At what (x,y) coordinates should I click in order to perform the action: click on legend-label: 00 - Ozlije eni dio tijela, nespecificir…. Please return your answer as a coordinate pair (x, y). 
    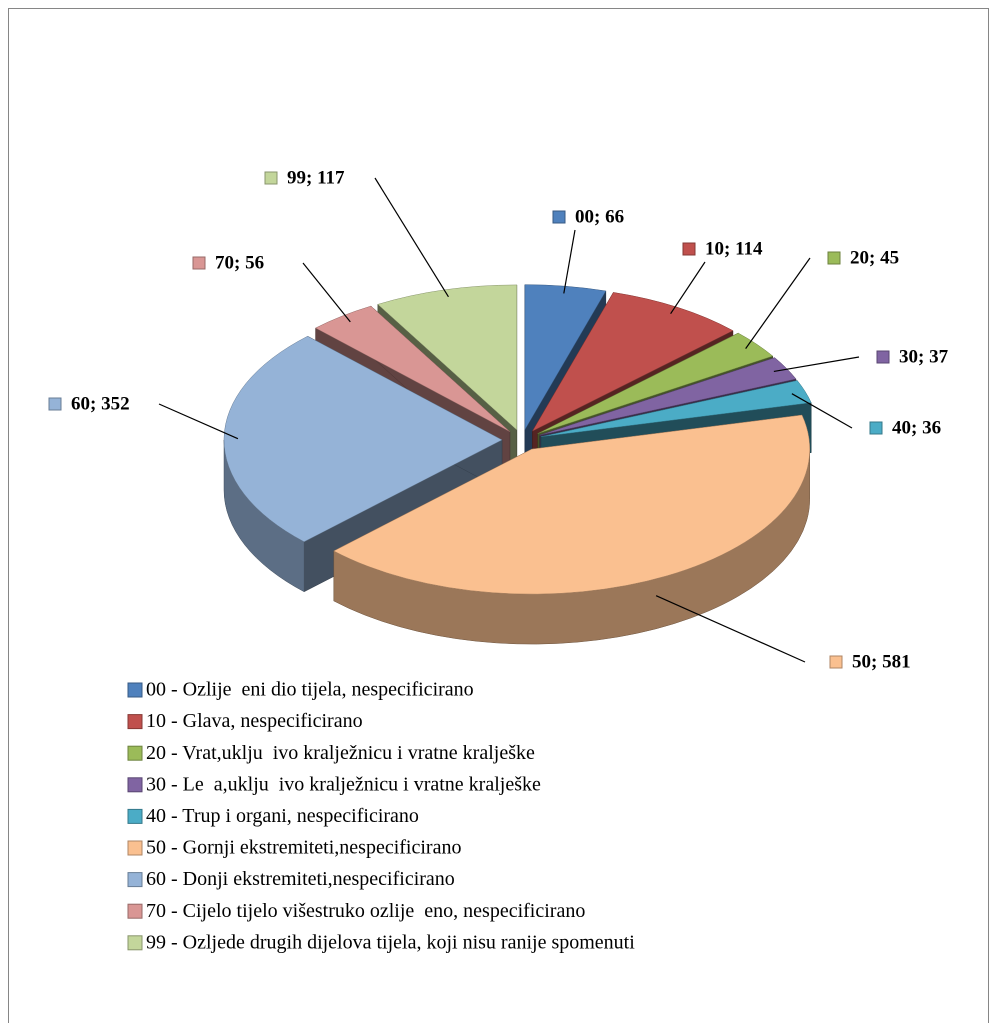
    Looking at the image, I should click on (310, 690).